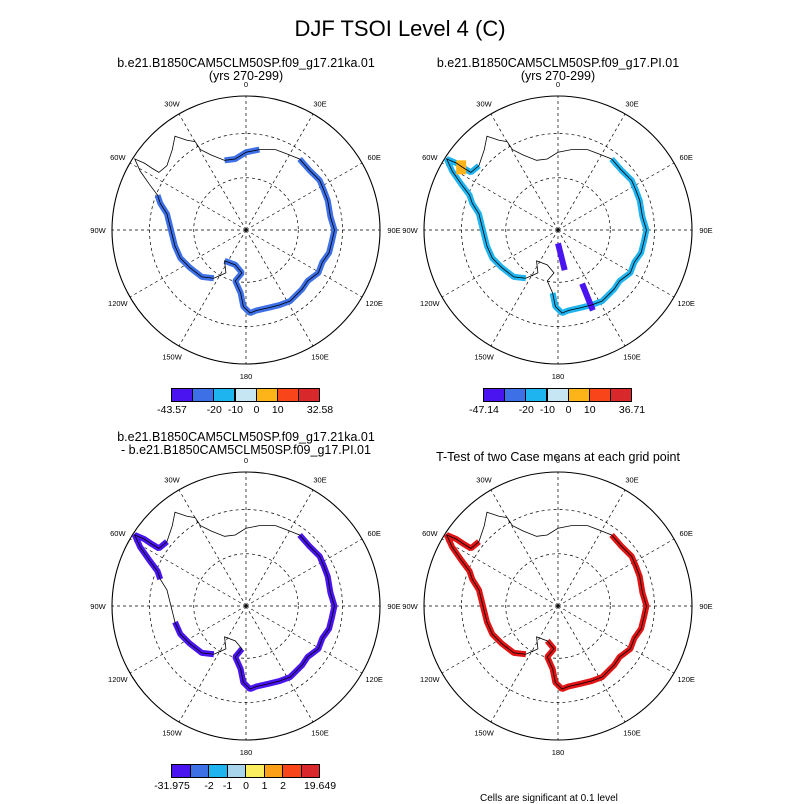  What do you see at coordinates (209, 786) in the screenshot?
I see `colorbar-label: -2` at bounding box center [209, 786].